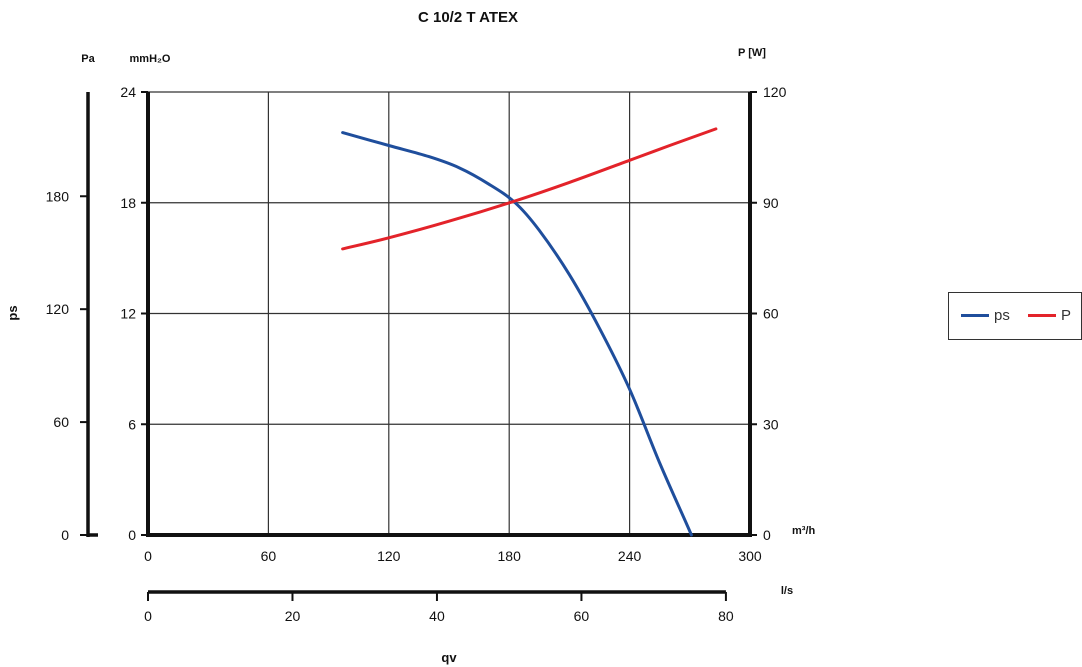 Image resolution: width=1082 pixels, height=667 pixels. What do you see at coordinates (1015, 316) in the screenshot?
I see `legend: ps P` at bounding box center [1015, 316].